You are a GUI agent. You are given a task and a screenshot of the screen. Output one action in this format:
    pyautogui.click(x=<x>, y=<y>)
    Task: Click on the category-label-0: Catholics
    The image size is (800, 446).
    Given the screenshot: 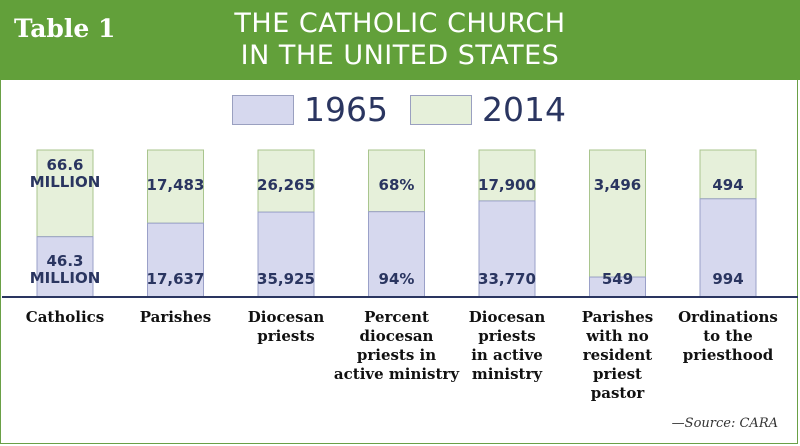 What is the action you would take?
    pyautogui.click(x=65, y=317)
    